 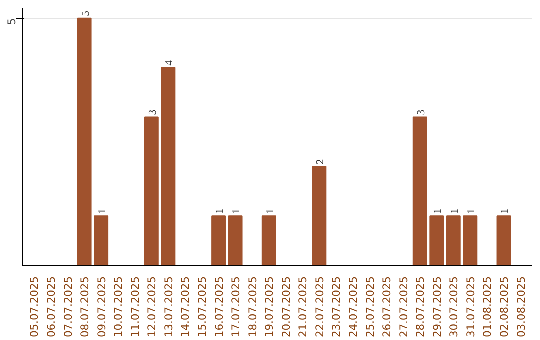 I want to click on x-tick-label: 31.07.2025, so click(x=471, y=307).